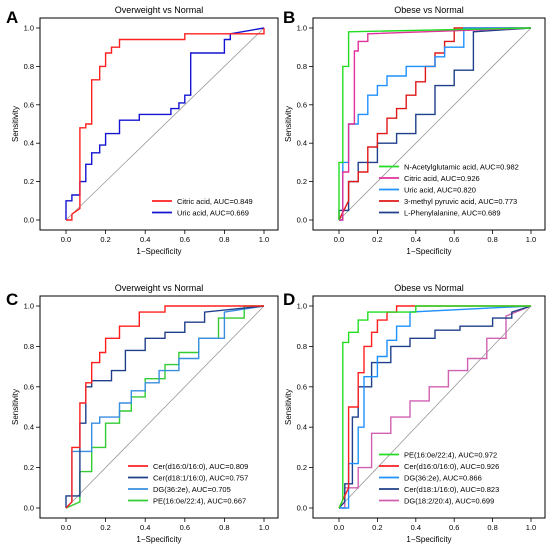 This screenshot has width=550, height=548. What do you see at coordinates (192, 489) in the screenshot?
I see `legend-entry: DG(36:2e), AUC=0.705` at bounding box center [192, 489].